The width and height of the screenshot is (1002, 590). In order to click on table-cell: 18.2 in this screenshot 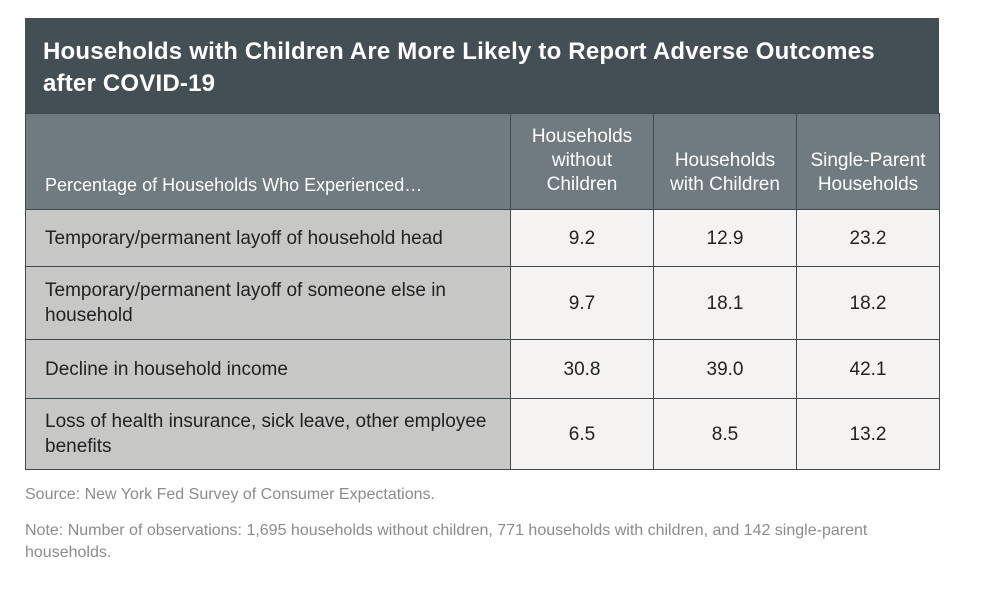, I will do `click(868, 303)`.